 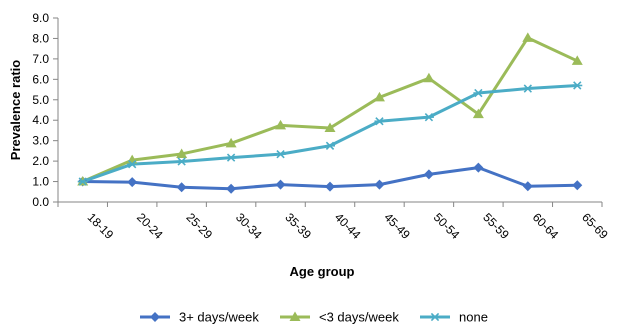 What do you see at coordinates (546, 226) in the screenshot?
I see `x-tick-label: 60-64` at bounding box center [546, 226].